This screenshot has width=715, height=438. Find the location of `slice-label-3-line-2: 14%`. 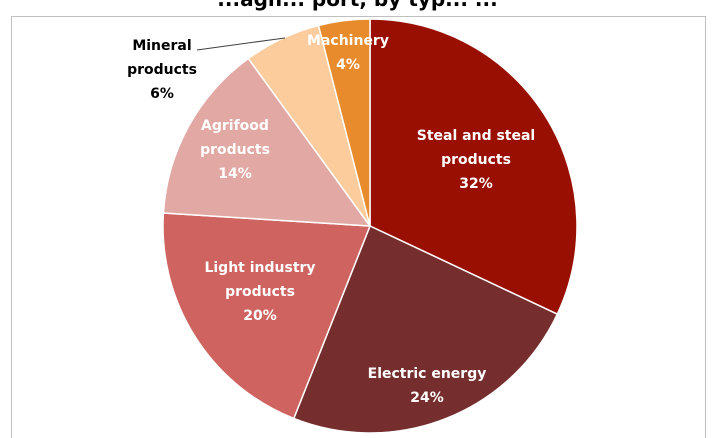

slice-label-3-line-2: 14% is located at coordinates (235, 174).